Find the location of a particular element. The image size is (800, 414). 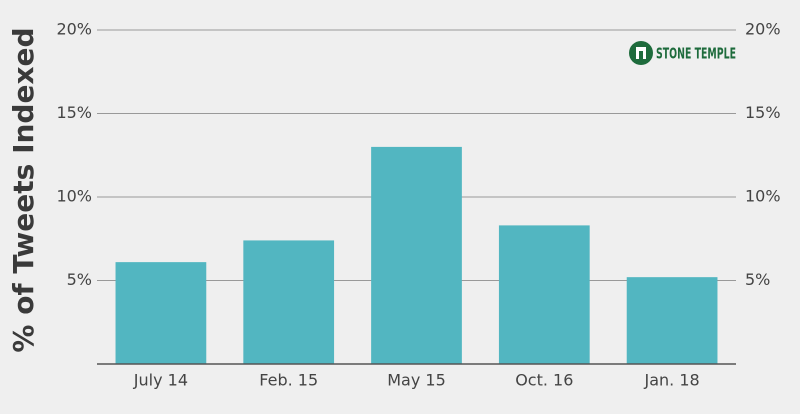

brand-logo: STONE TEMPLE is located at coordinates (682, 53).